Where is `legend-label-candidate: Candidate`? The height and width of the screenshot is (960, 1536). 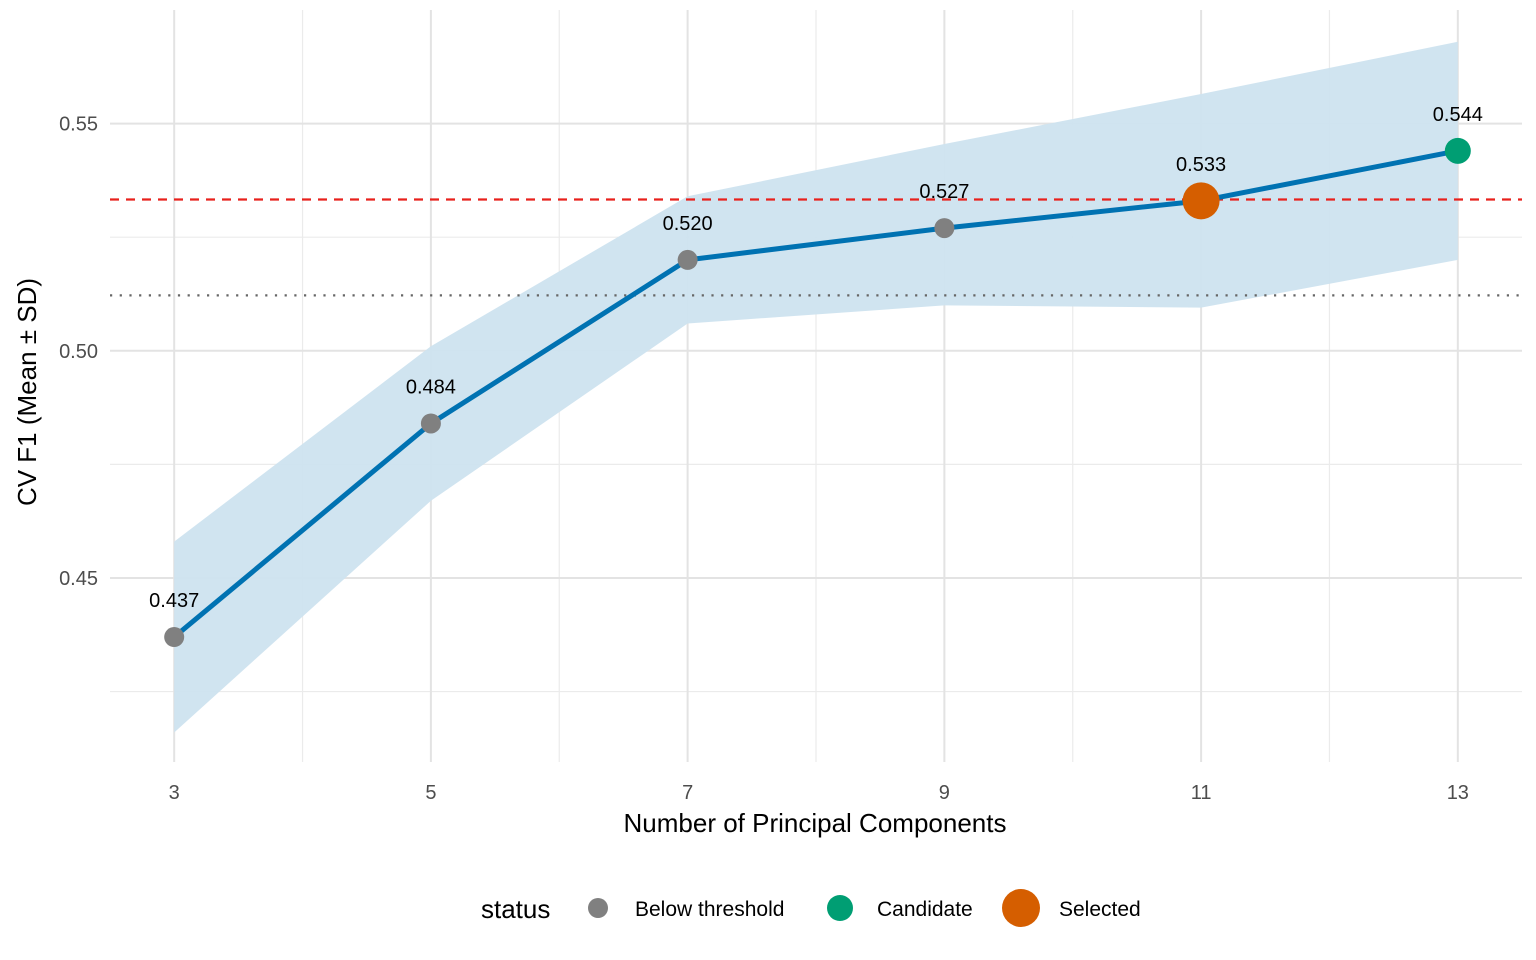 legend-label-candidate: Candidate is located at coordinates (925, 909).